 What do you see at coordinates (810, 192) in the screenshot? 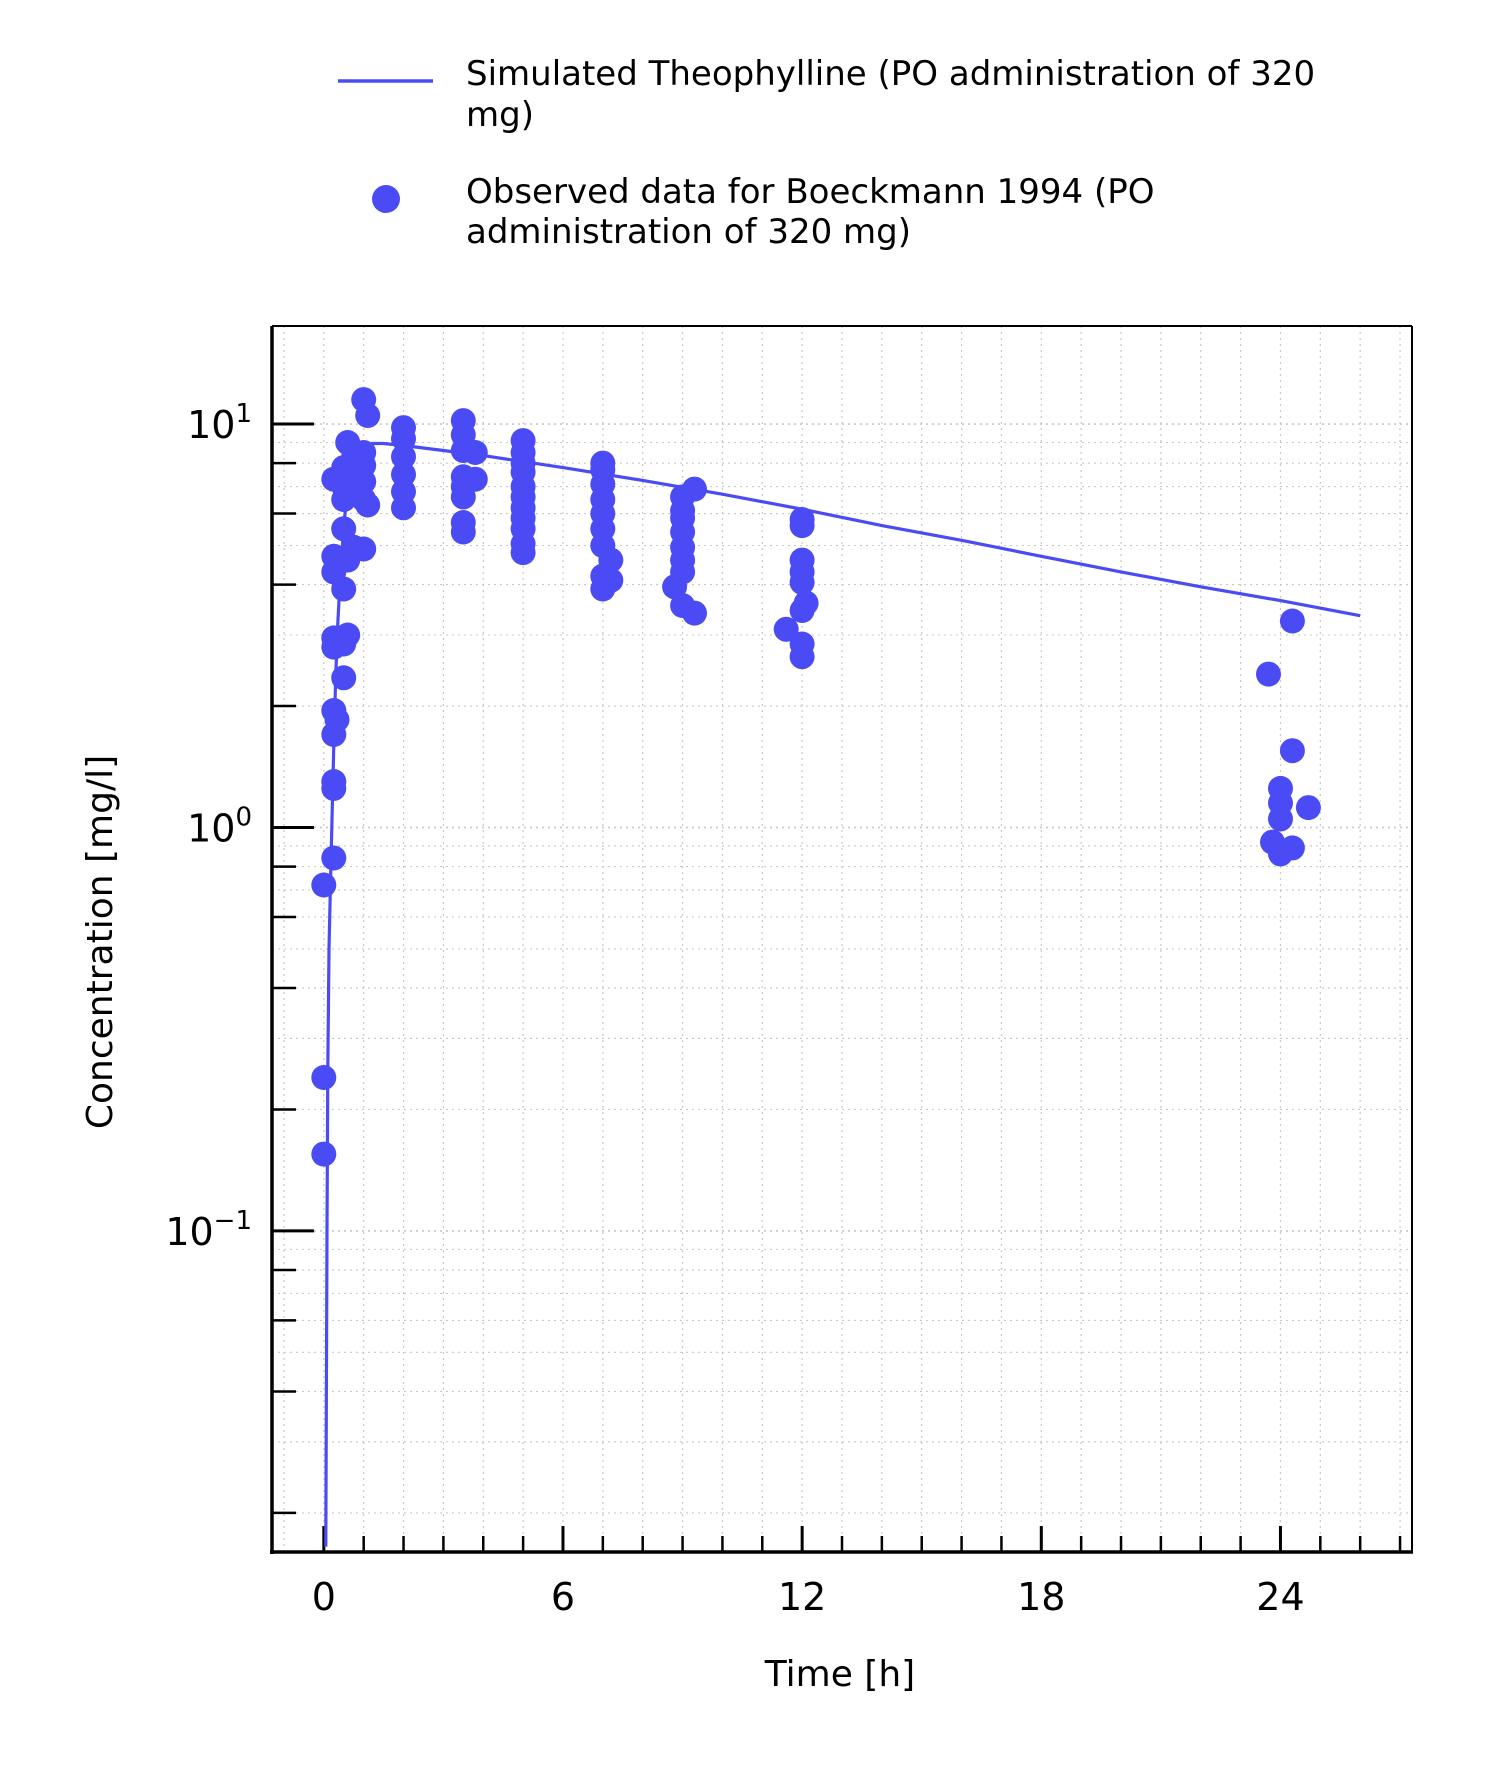
I see `legend-label-observed-line1: Observed data for Boeckmann 1994 (PO` at bounding box center [810, 192].